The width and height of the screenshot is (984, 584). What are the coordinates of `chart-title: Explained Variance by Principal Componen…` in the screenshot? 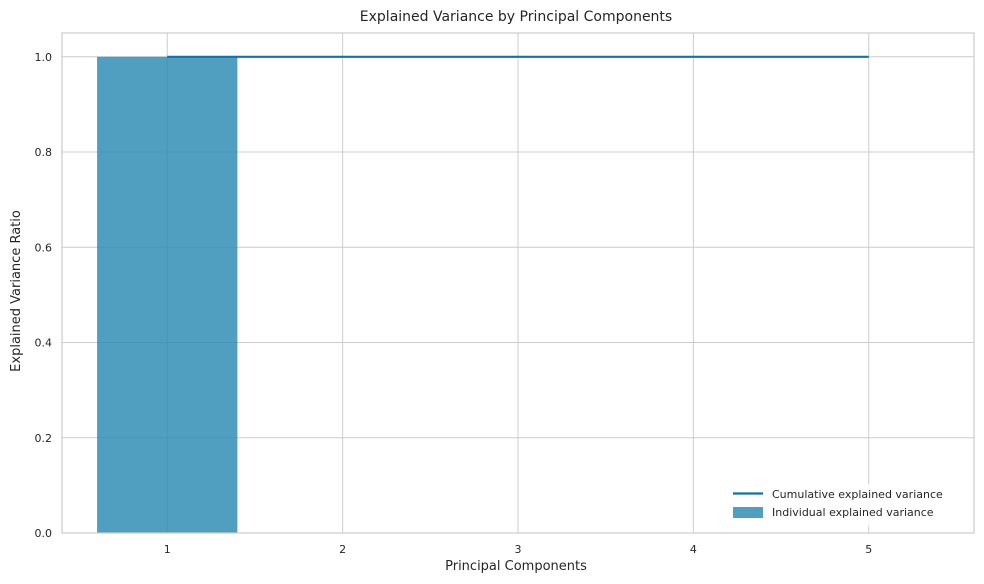 It's located at (516, 17).